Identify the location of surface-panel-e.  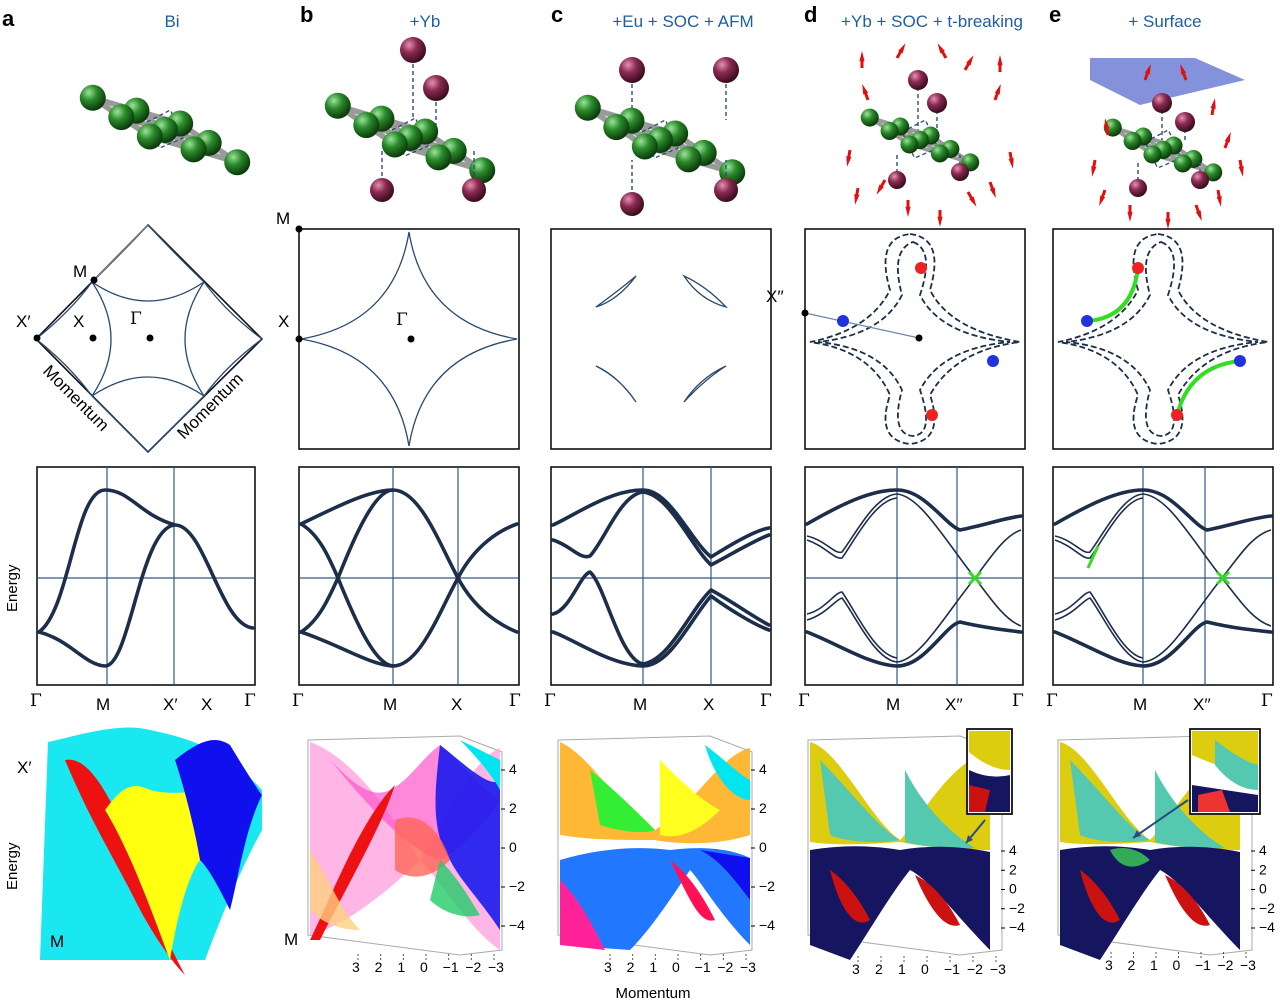
(1159, 844).